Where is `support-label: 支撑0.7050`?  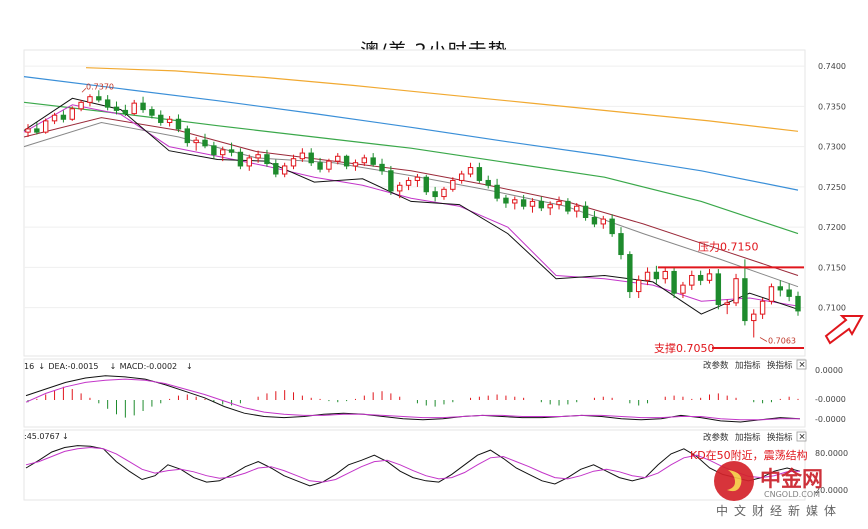 support-label: 支撑0.7050 is located at coordinates (684, 348).